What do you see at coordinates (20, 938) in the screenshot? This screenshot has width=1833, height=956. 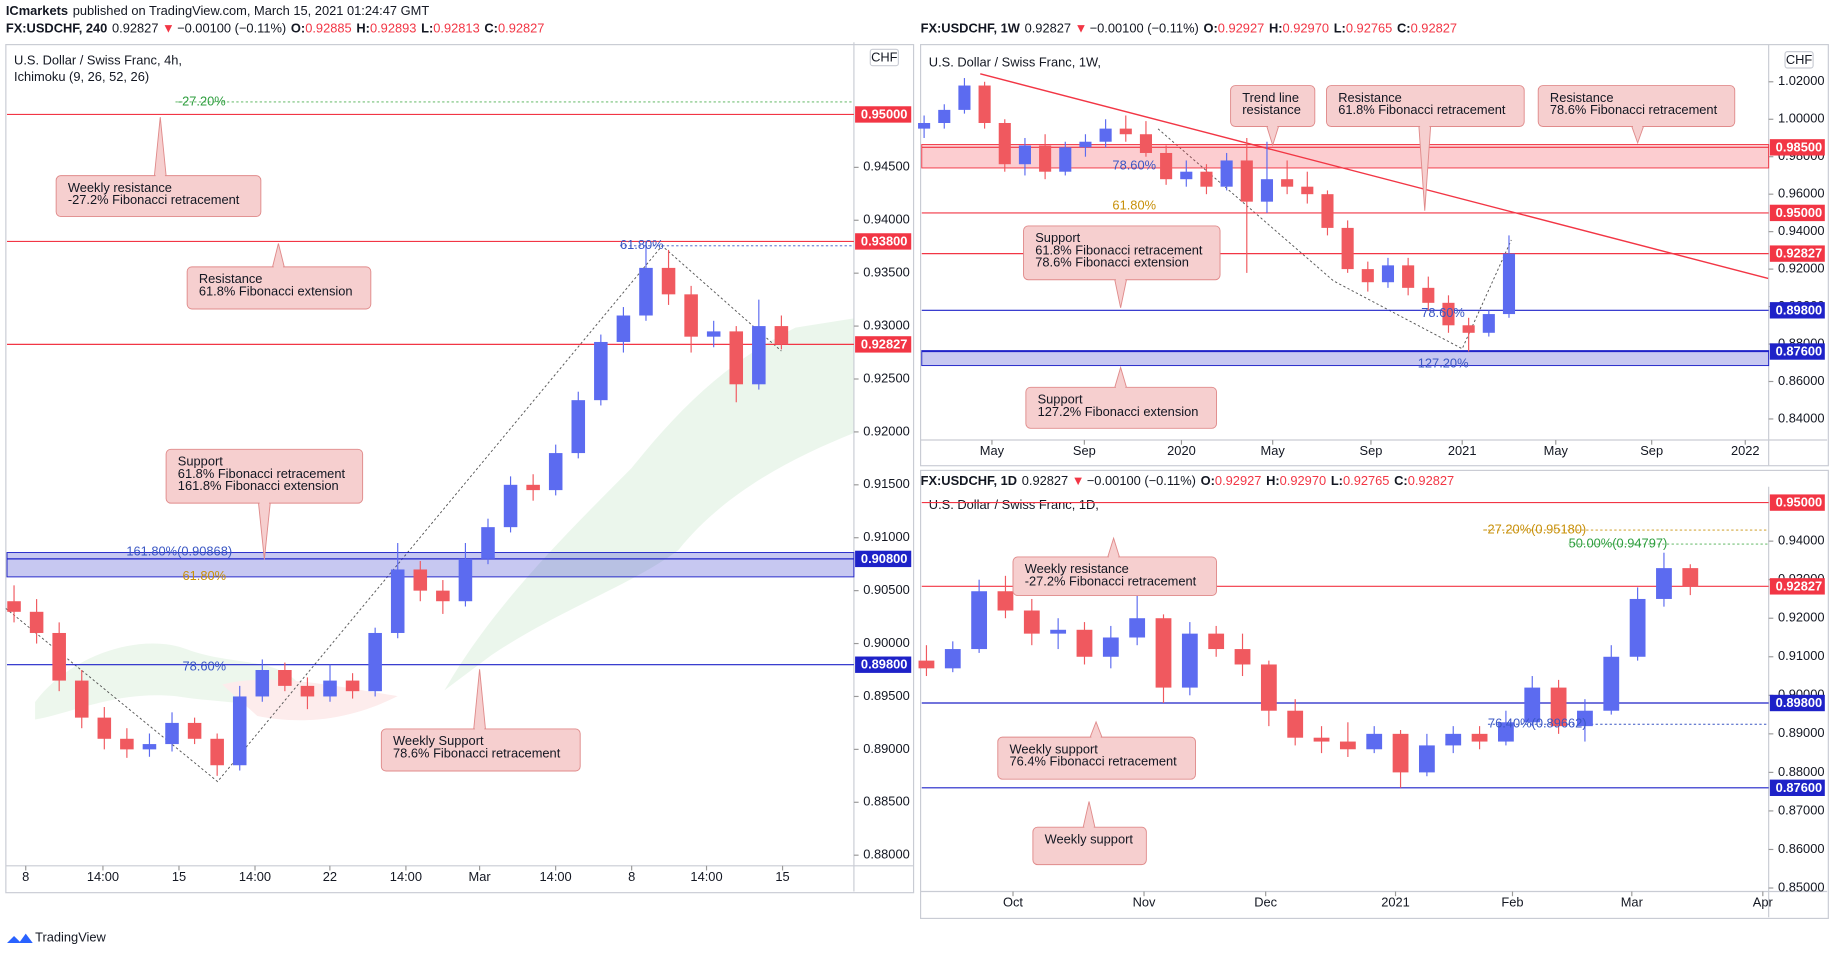 I see `logo-icon` at bounding box center [20, 938].